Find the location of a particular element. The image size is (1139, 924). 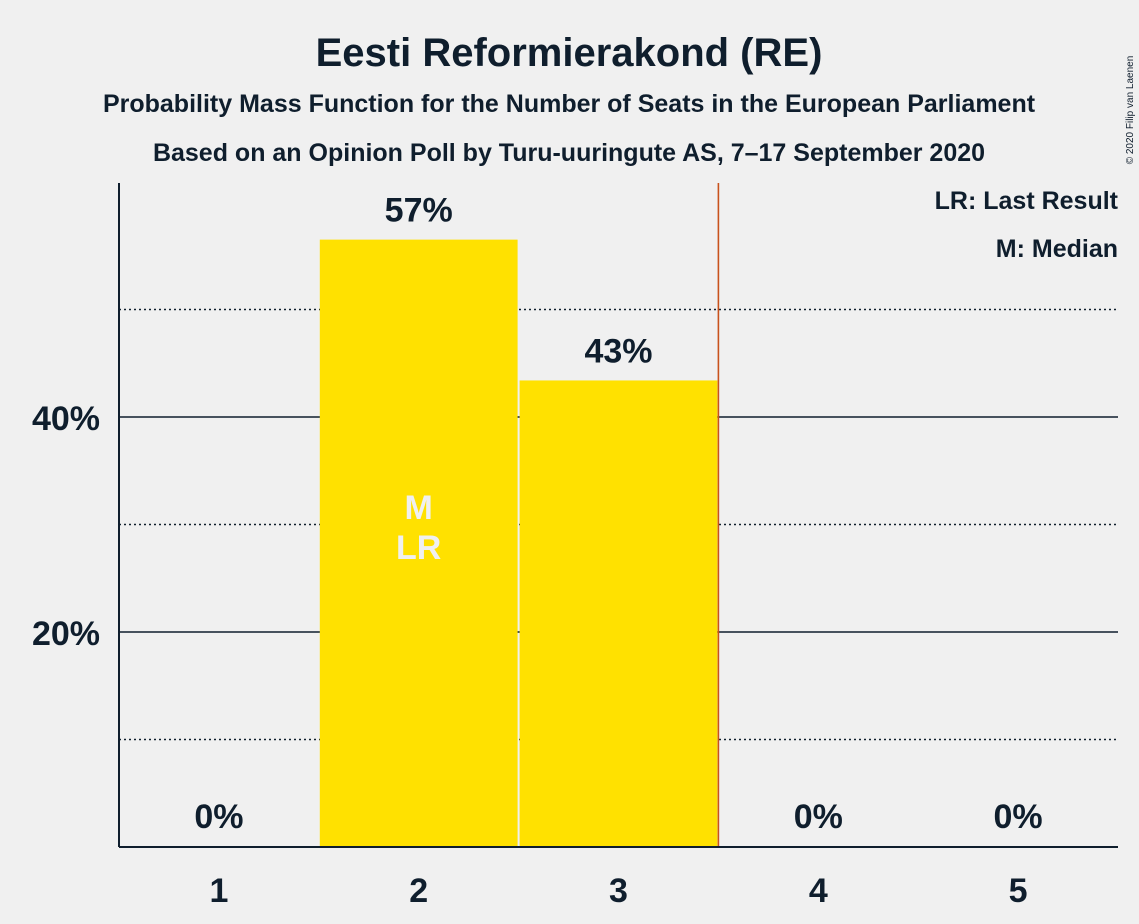

value-label-2: 57% is located at coordinates (419, 211).